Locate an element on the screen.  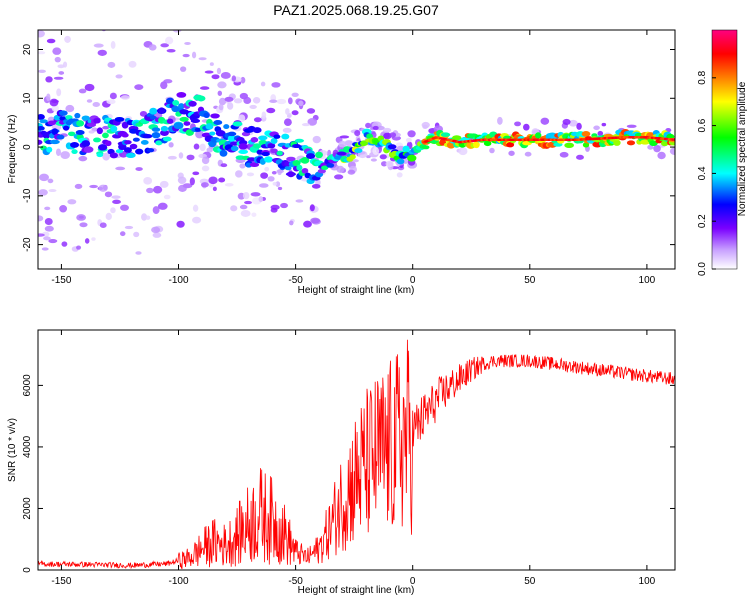
x-tick-label: 50 is located at coordinates (530, 280).